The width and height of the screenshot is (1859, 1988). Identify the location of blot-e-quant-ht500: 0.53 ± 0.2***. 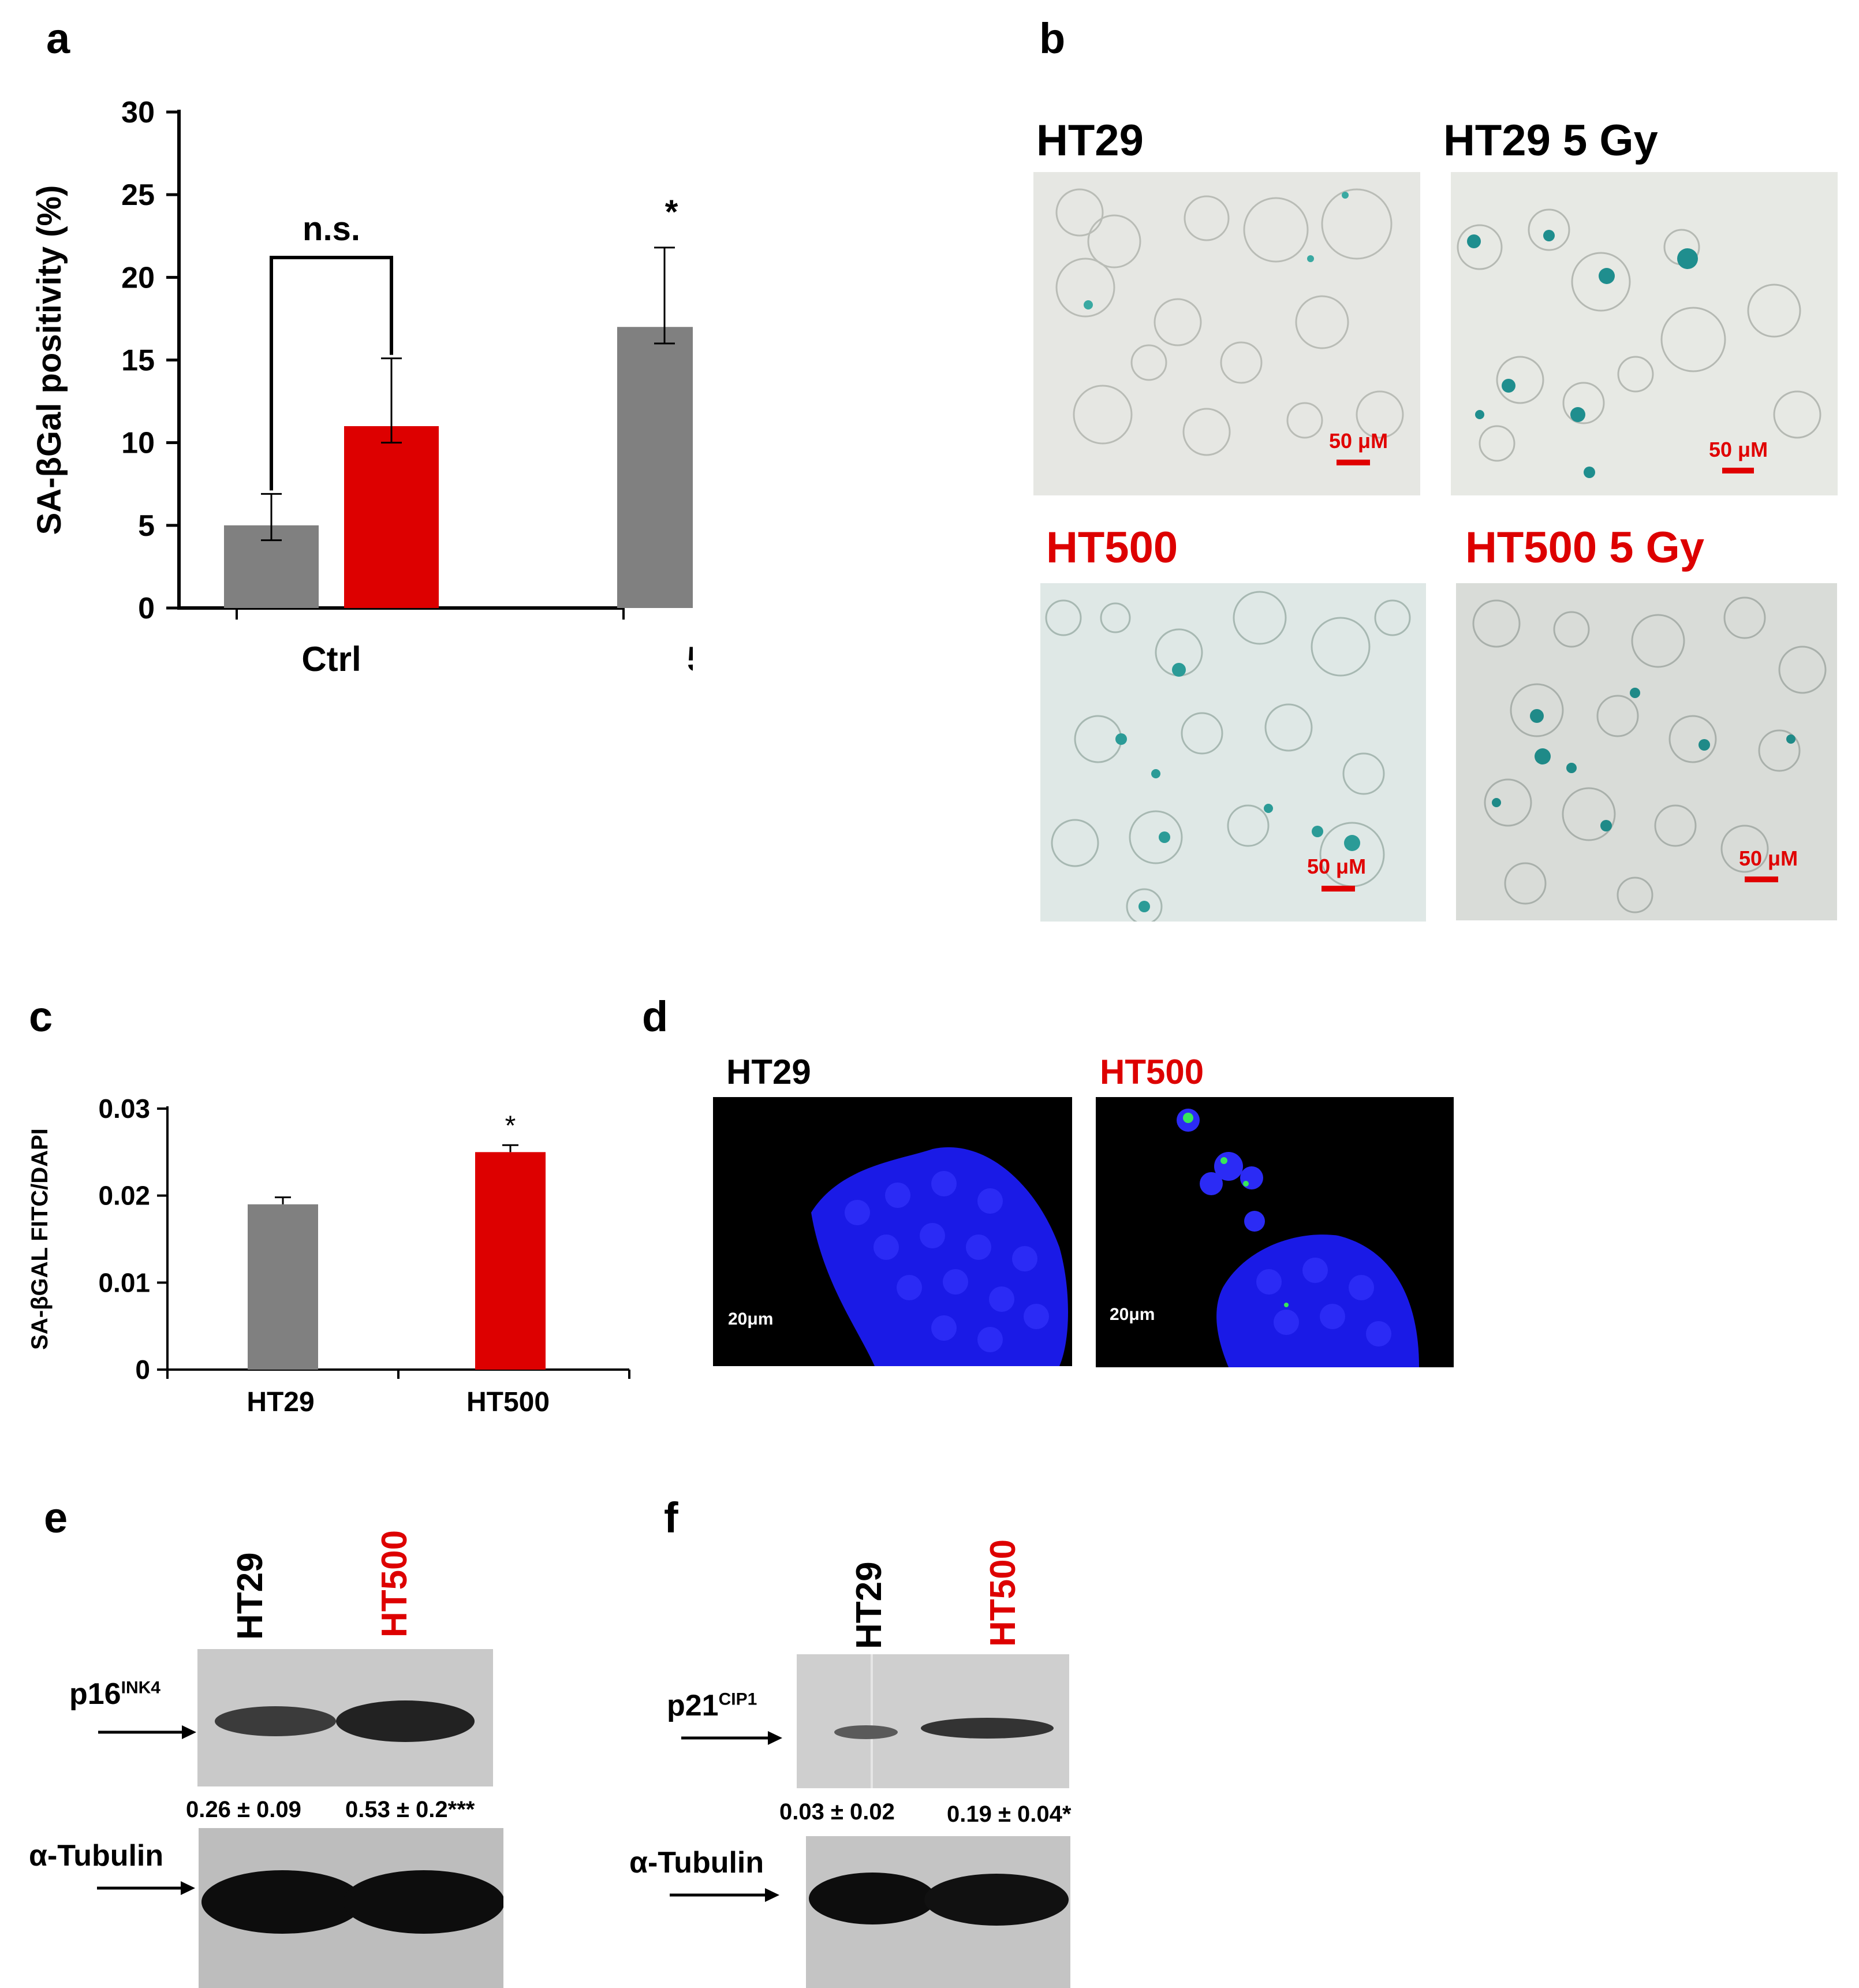
(410, 1810).